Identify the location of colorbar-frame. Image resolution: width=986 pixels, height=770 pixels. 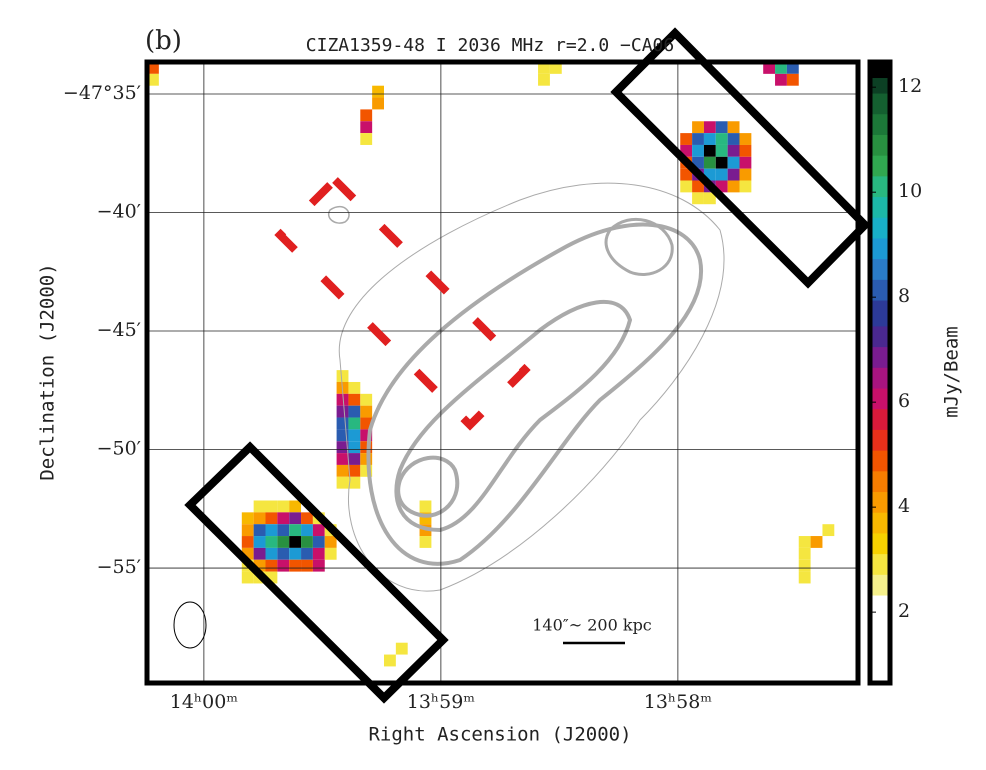
(880, 372).